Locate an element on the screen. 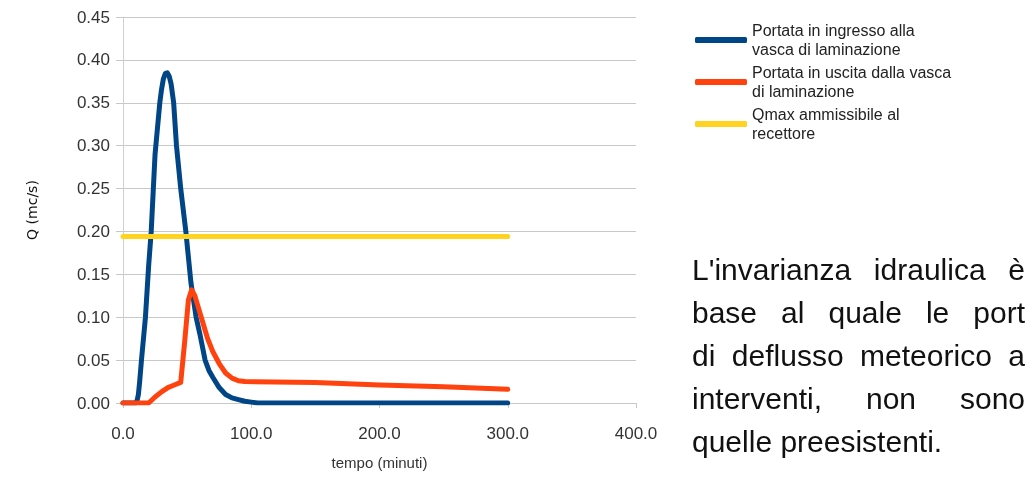 The image size is (1029, 482). y-tick-label: 0.10 is located at coordinates (93, 317).